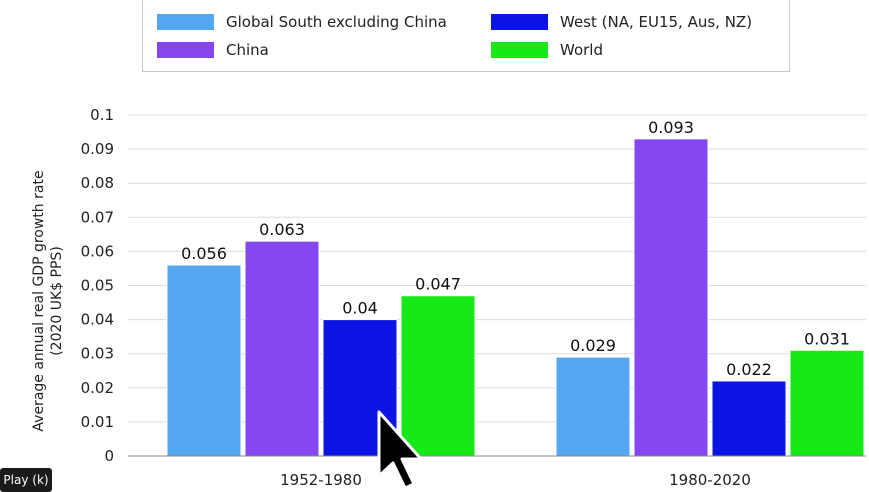 The image size is (869, 492). Describe the element at coordinates (360, 308) in the screenshot. I see `data-label: 0.04` at that location.